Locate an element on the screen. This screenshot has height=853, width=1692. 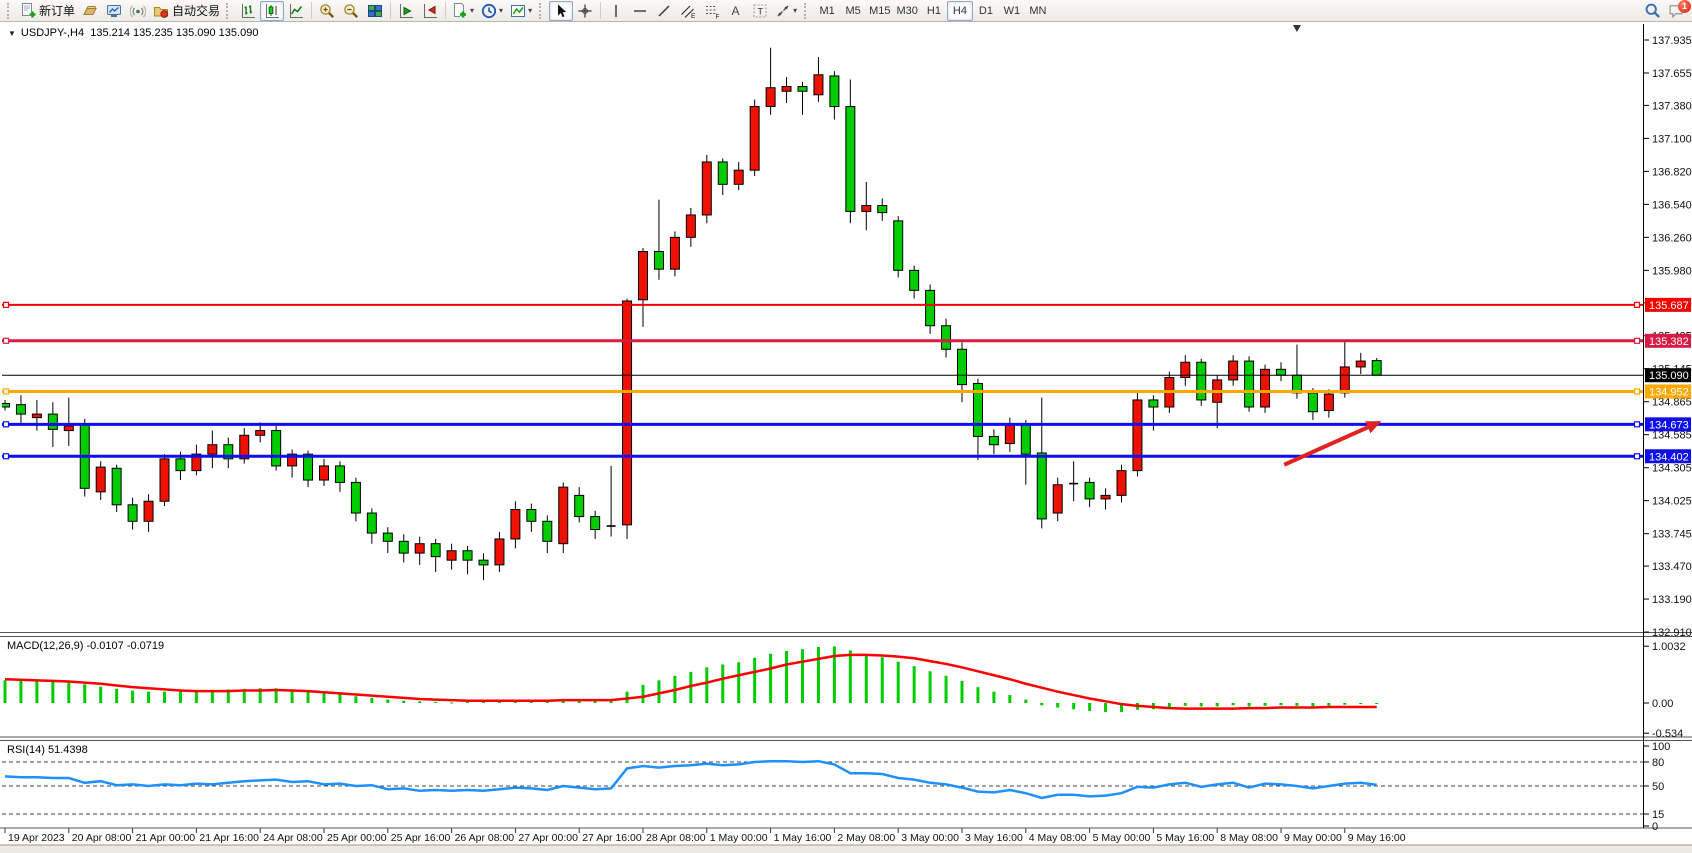
chart-shift-button is located at coordinates (430, 11).